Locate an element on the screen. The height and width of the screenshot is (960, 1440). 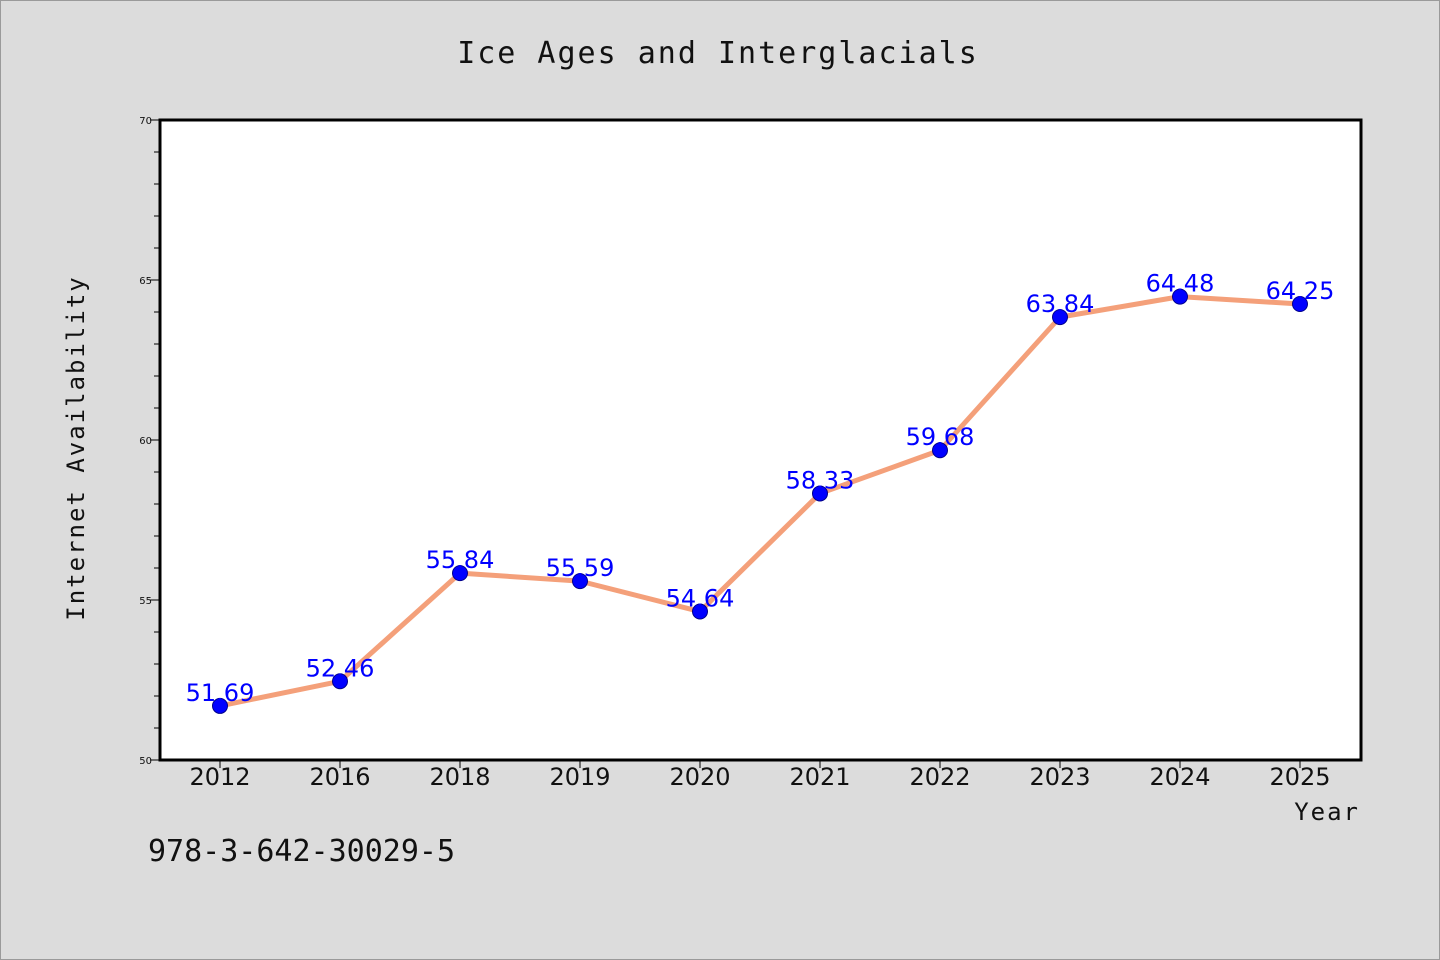
data-label: 58.33 is located at coordinates (820, 480).